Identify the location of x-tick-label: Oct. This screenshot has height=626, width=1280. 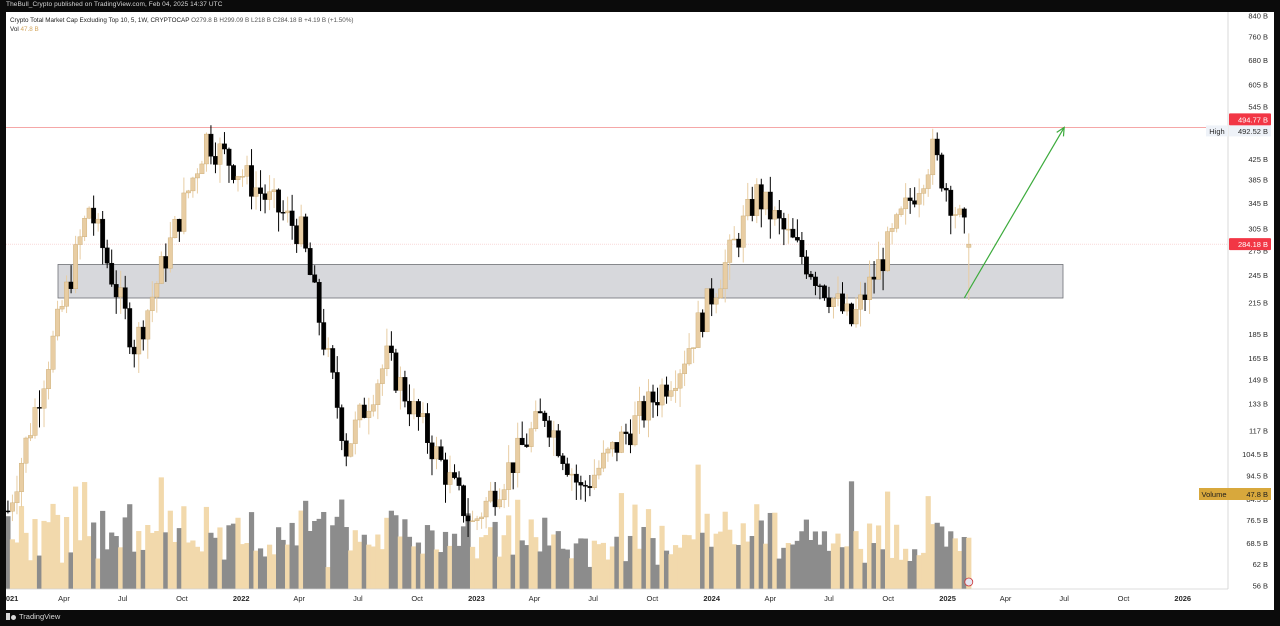
(1124, 598).